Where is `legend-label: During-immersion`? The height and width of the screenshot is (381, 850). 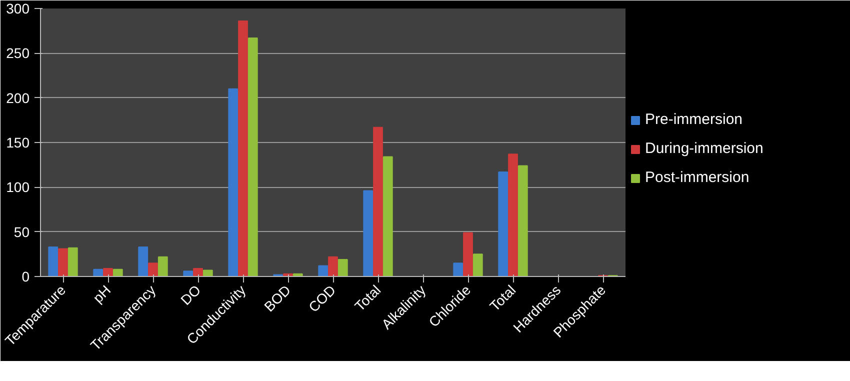
legend-label: During-immersion is located at coordinates (704, 148).